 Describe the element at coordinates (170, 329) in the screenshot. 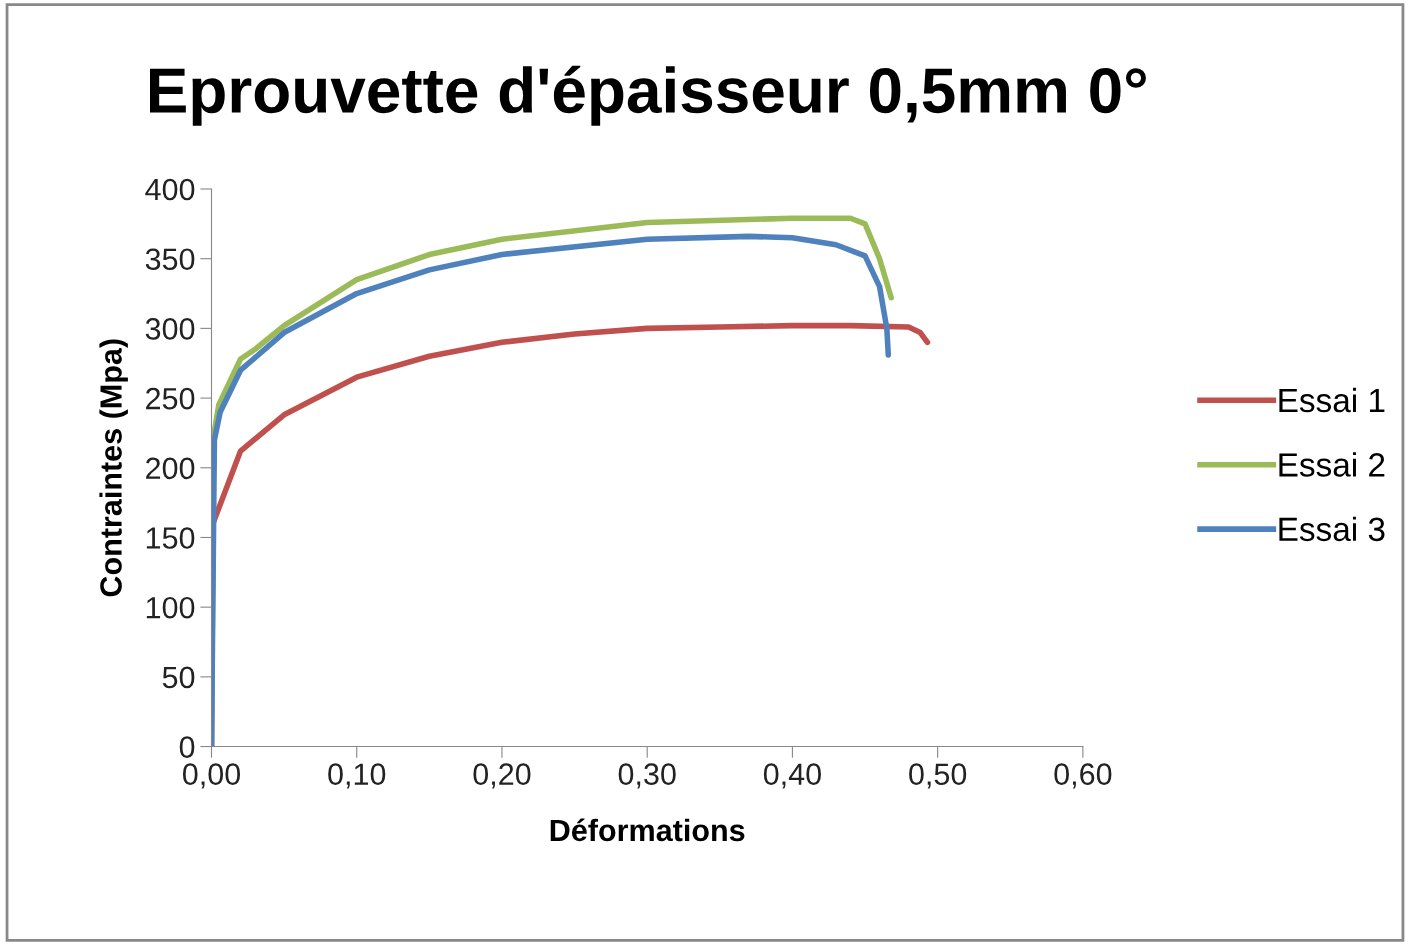

I see `y-tick-label: 300` at that location.